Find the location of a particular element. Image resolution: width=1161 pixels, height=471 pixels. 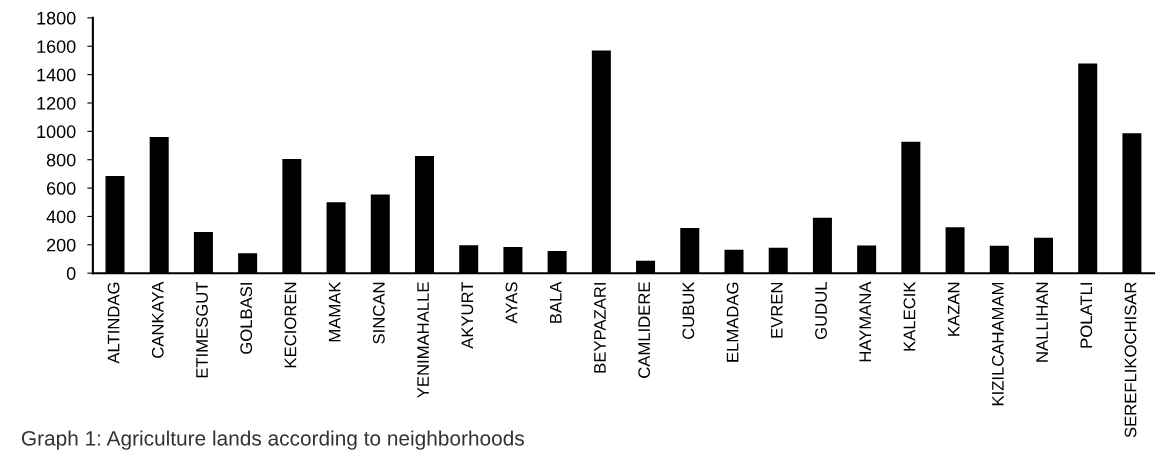

x-tick-label: ELMADAG is located at coordinates (732, 322).